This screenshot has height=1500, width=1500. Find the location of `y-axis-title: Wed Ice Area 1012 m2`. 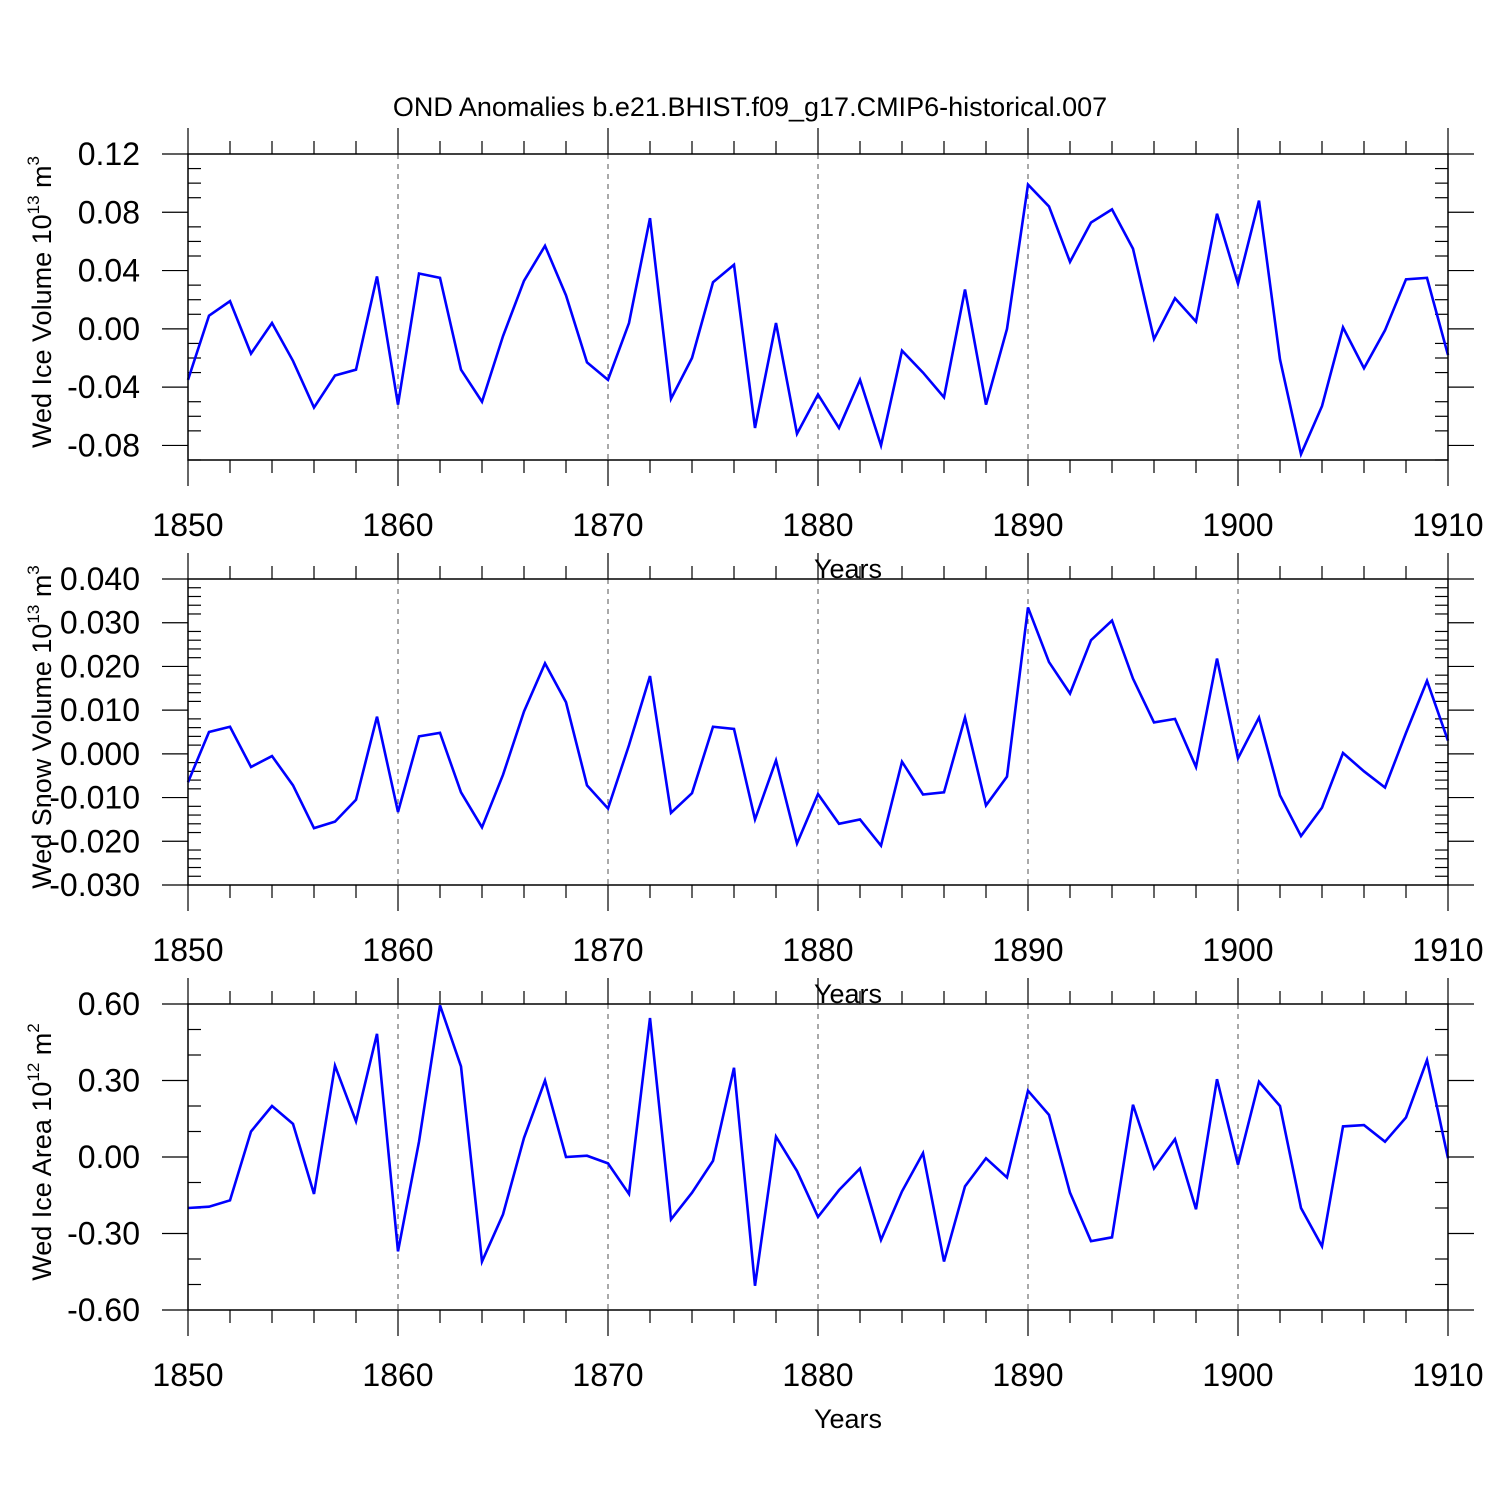

y-axis-title: Wed Ice Area 1012 m2 is located at coordinates (40, 1152).